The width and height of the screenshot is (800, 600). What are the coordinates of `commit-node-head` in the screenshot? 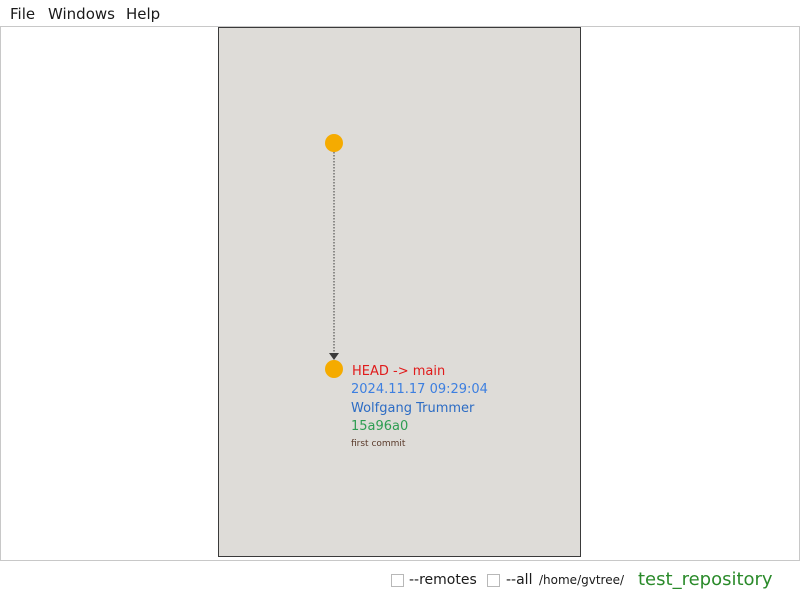 It's located at (334, 369).